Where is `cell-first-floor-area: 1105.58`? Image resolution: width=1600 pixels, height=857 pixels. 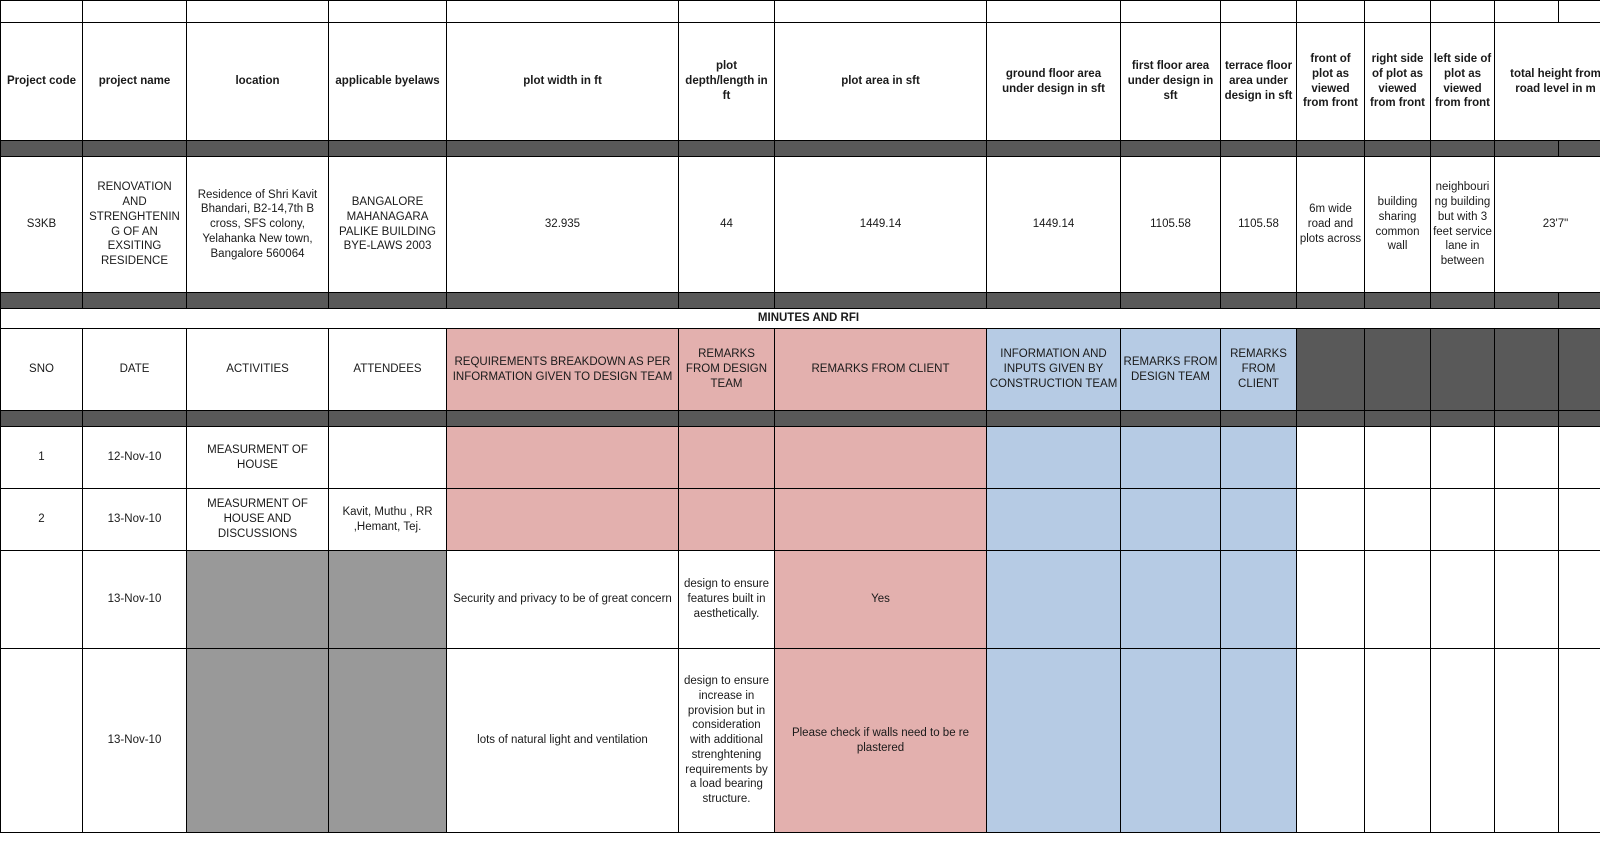
cell-first-floor-area: 1105.58 is located at coordinates (1170, 224).